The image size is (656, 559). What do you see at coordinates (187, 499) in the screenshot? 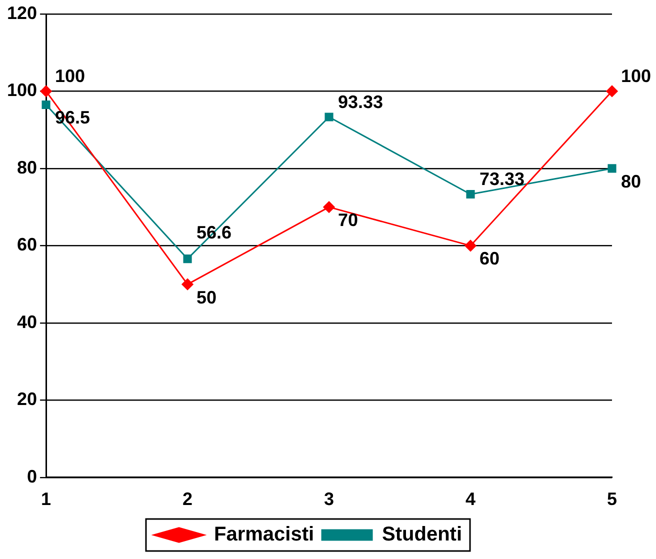
I see `x-tick-label: 2` at bounding box center [187, 499].